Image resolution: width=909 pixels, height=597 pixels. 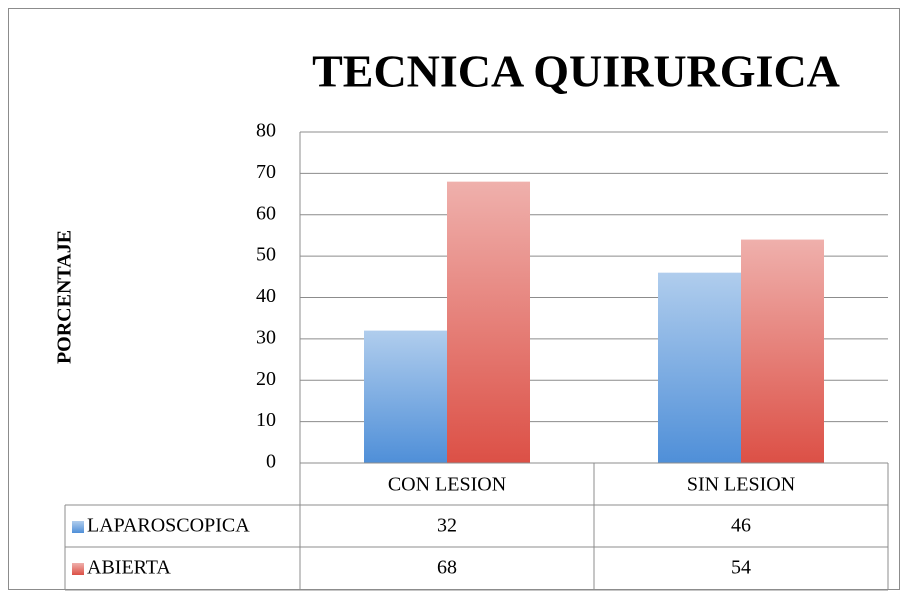 I want to click on legend-label: LAPAROSCOPICA, so click(x=168, y=526).